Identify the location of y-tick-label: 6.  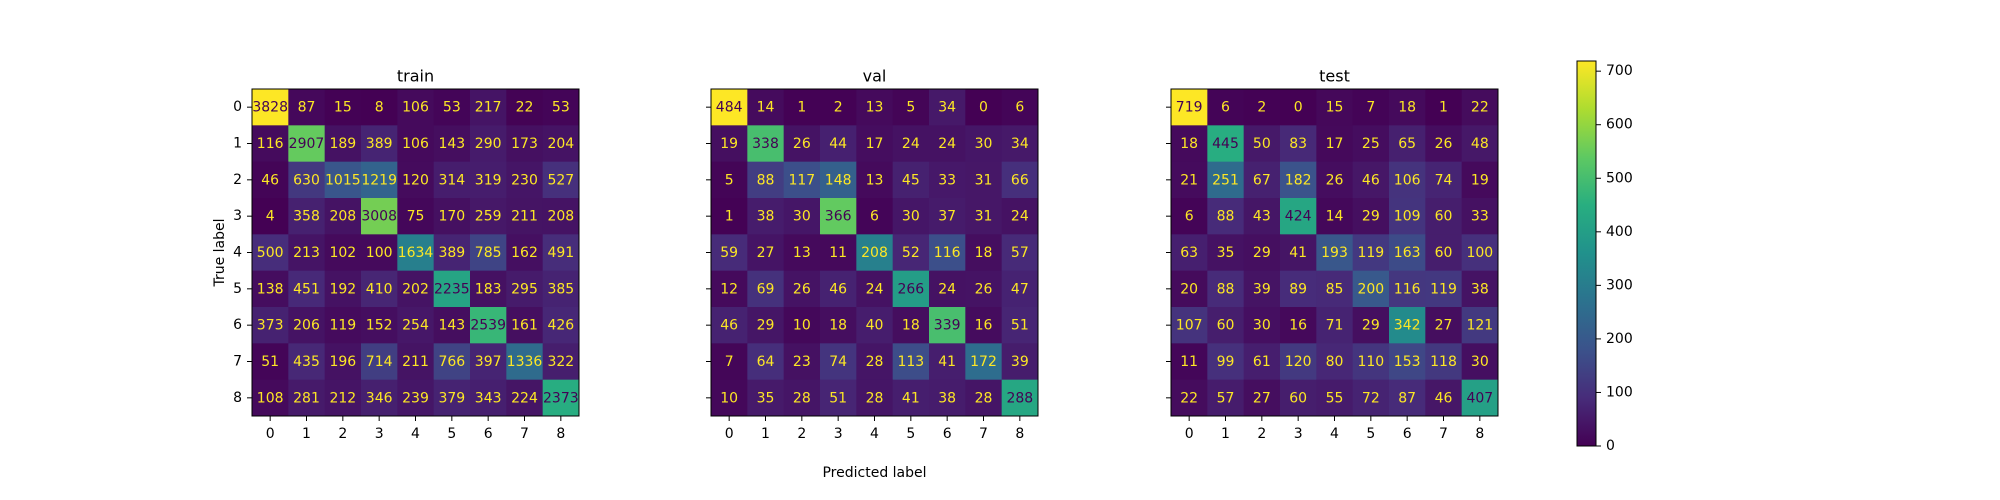
(237, 325).